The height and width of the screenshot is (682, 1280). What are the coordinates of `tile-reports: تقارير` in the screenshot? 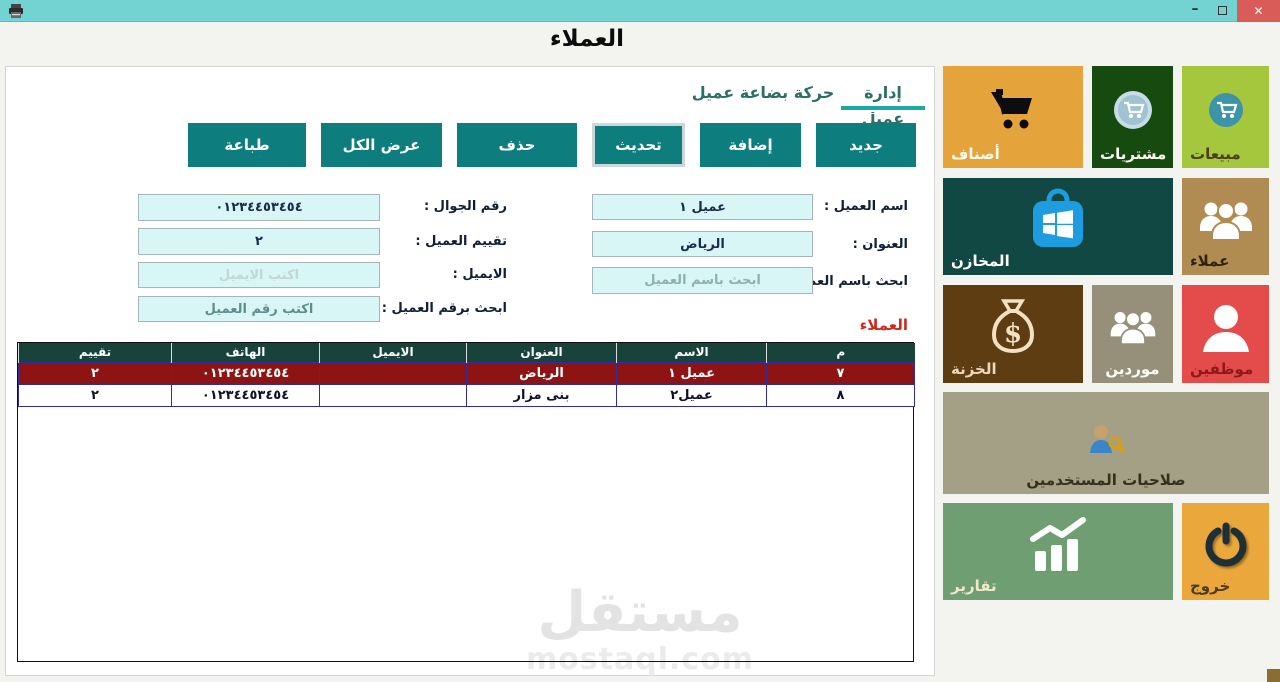 It's located at (1058, 551).